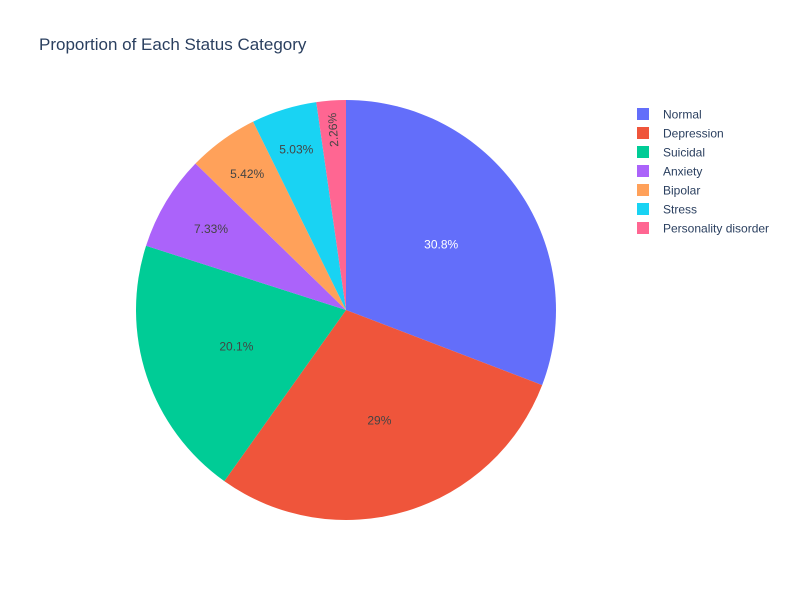 The height and width of the screenshot is (600, 800). Describe the element at coordinates (379, 421) in the screenshot. I see `slice-label-depression: 29%` at that location.